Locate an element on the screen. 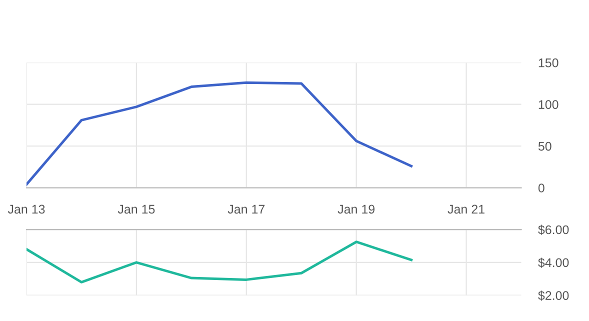 This screenshot has width=589, height=321. y-tick-label: 150 is located at coordinates (548, 63).